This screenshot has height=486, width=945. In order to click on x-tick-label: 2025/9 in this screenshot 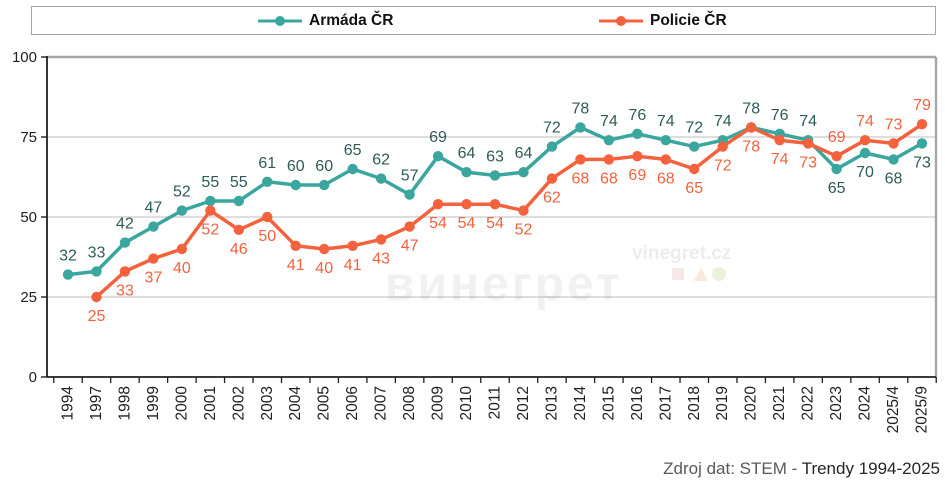, I will do `click(922, 409)`.